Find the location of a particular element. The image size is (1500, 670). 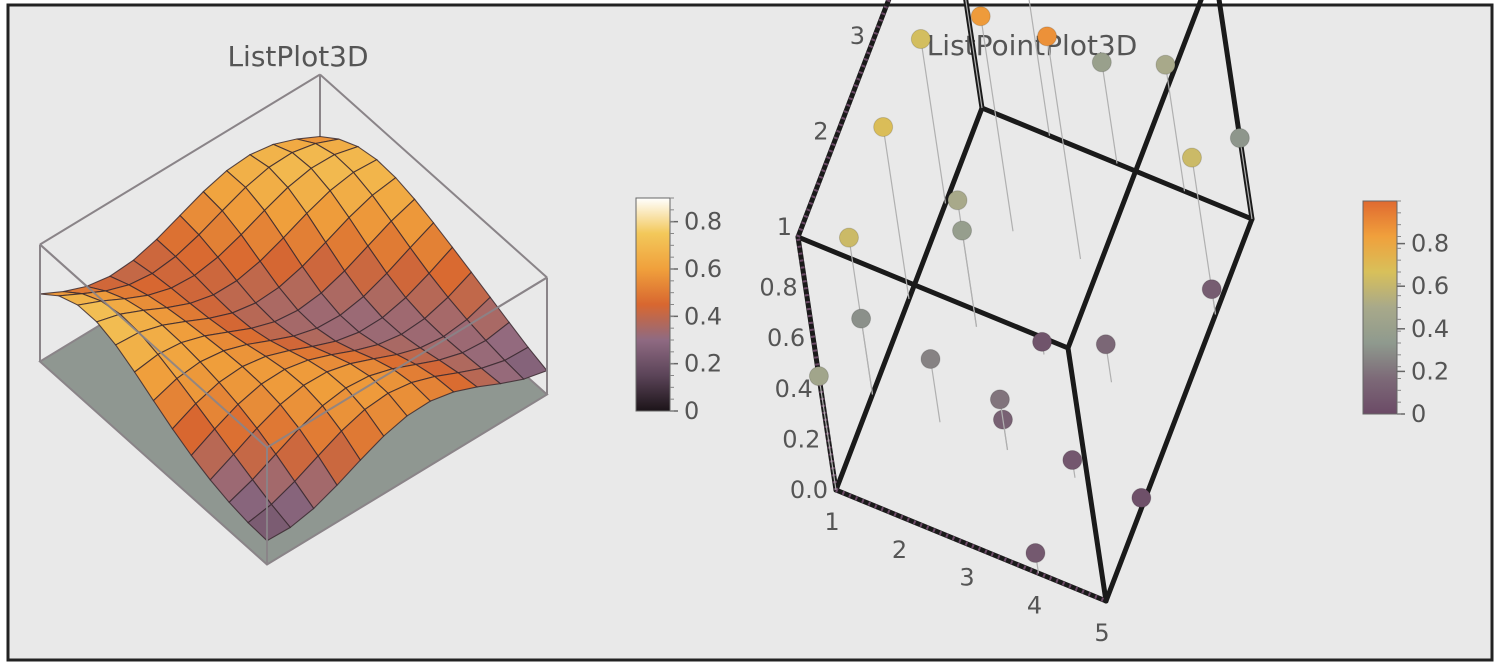

colorbar-2-tick-label: 0 is located at coordinates (1418, 414).